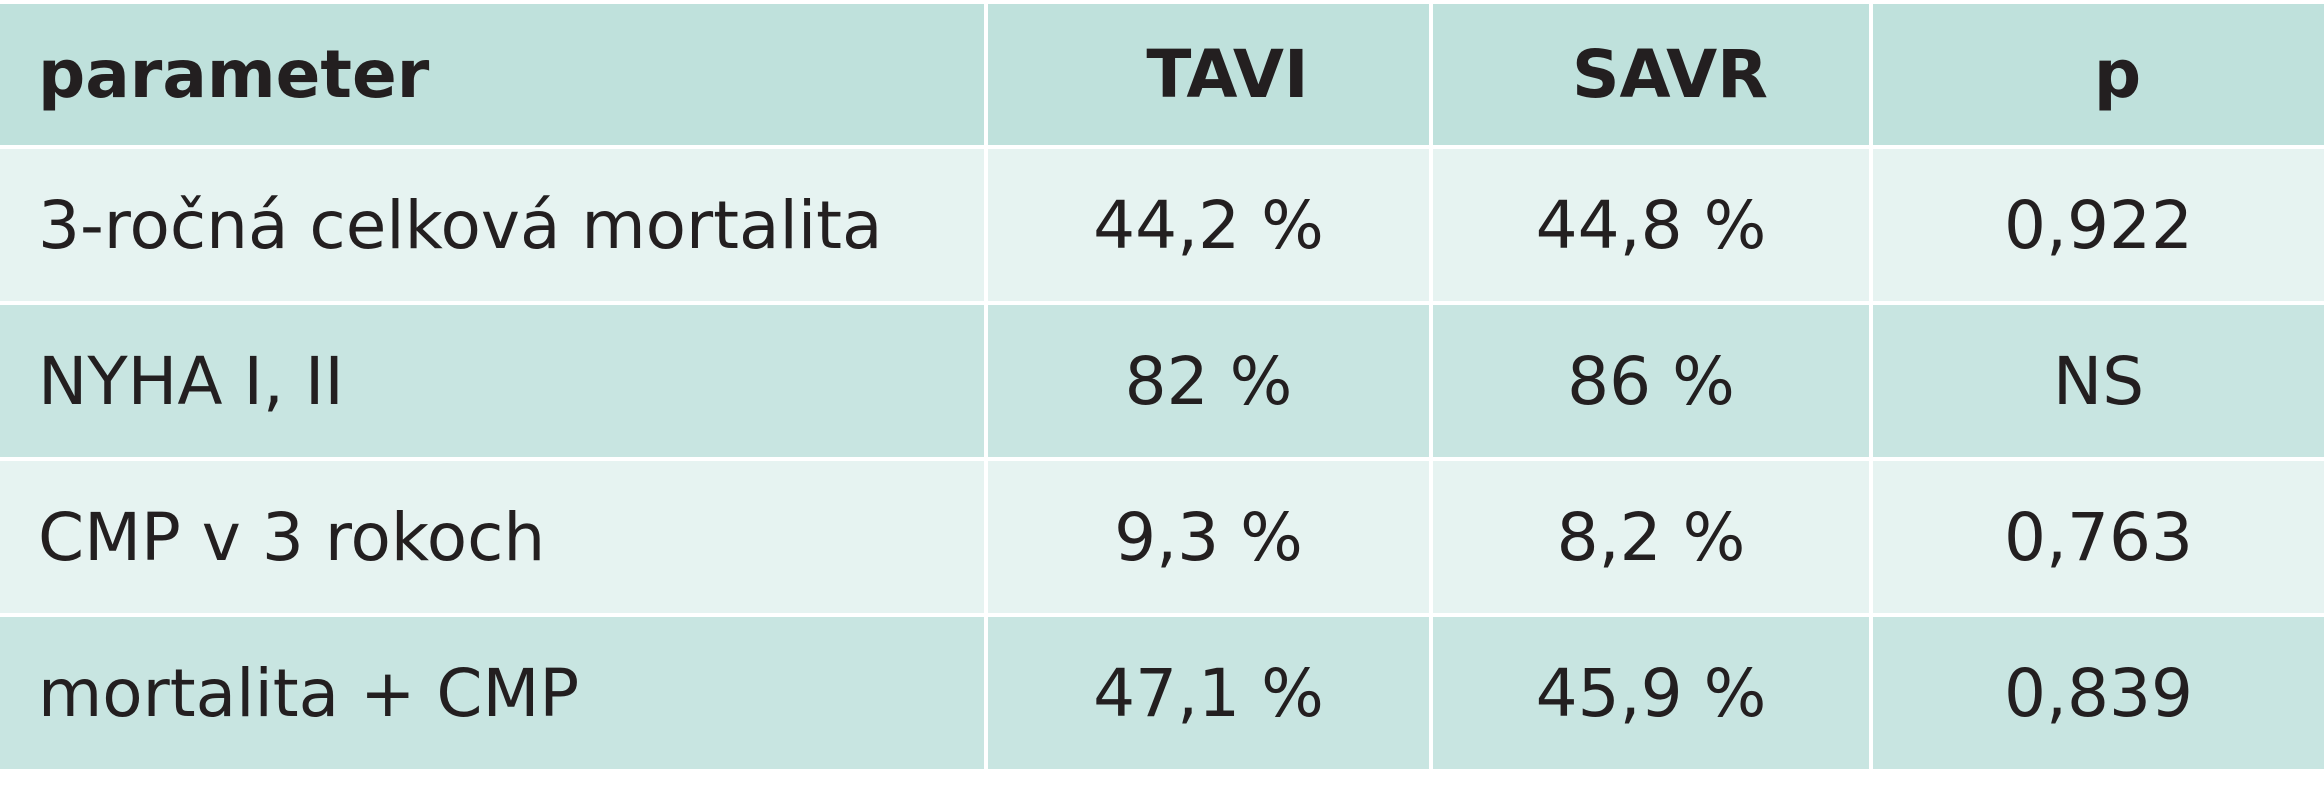 This screenshot has width=2324, height=800. What do you see at coordinates (1650, 691) in the screenshot?
I see `table-cell: 45,9 %` at bounding box center [1650, 691].